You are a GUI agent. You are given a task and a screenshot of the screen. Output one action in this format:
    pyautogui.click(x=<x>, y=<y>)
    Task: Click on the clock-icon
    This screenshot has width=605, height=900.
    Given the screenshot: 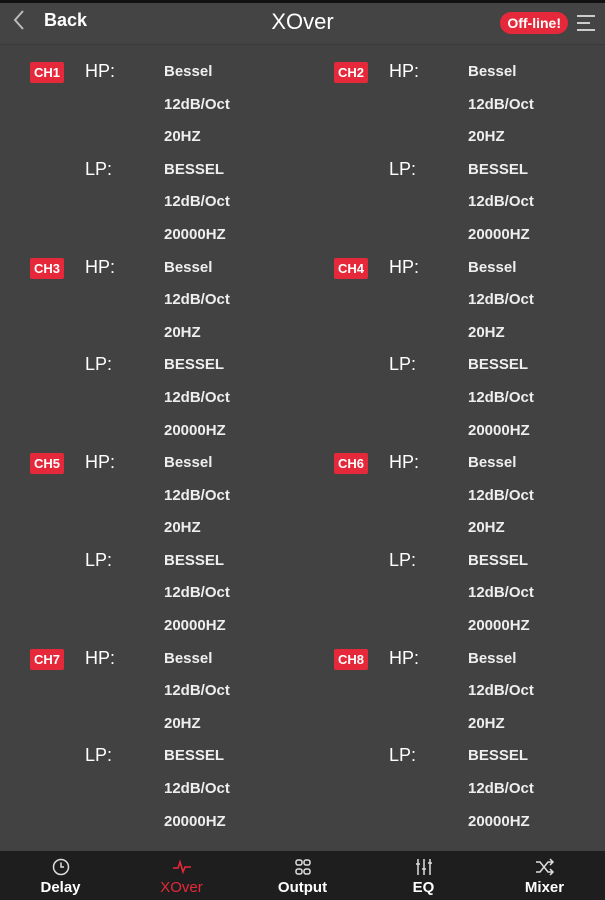 What is the action you would take?
    pyautogui.click(x=60, y=864)
    